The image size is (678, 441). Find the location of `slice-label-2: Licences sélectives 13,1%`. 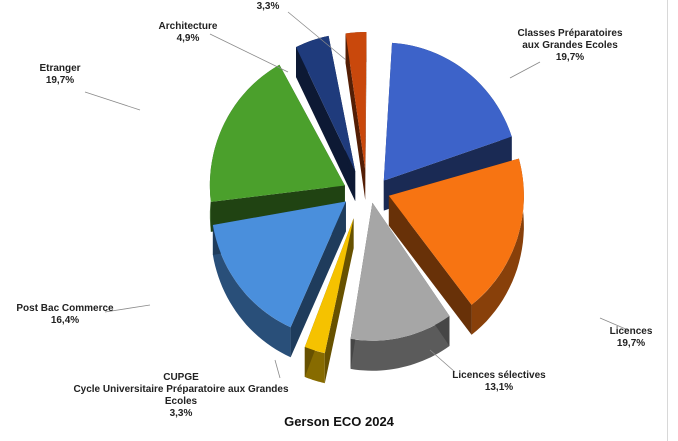

slice-label-2: Licences sélectives 13,1% is located at coordinates (499, 381).